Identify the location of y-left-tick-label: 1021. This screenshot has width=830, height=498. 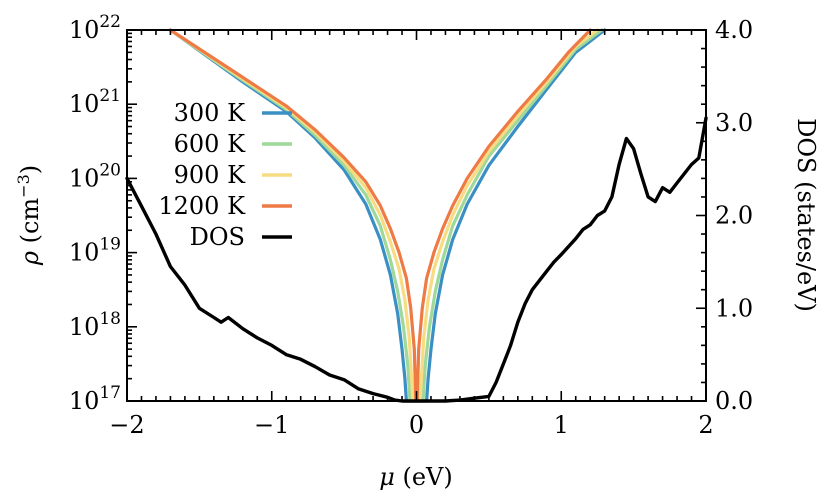
(95, 102).